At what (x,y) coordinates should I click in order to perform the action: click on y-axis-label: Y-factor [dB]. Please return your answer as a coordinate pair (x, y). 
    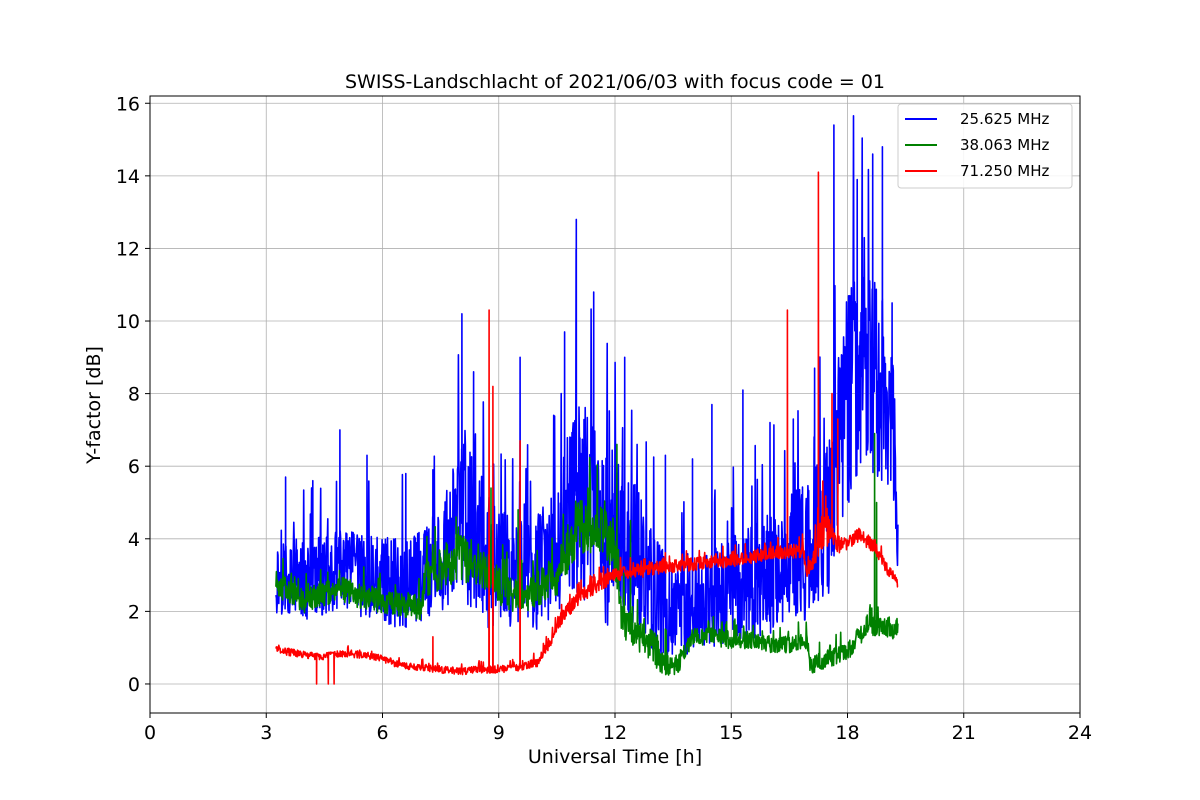
    Looking at the image, I should click on (94, 405).